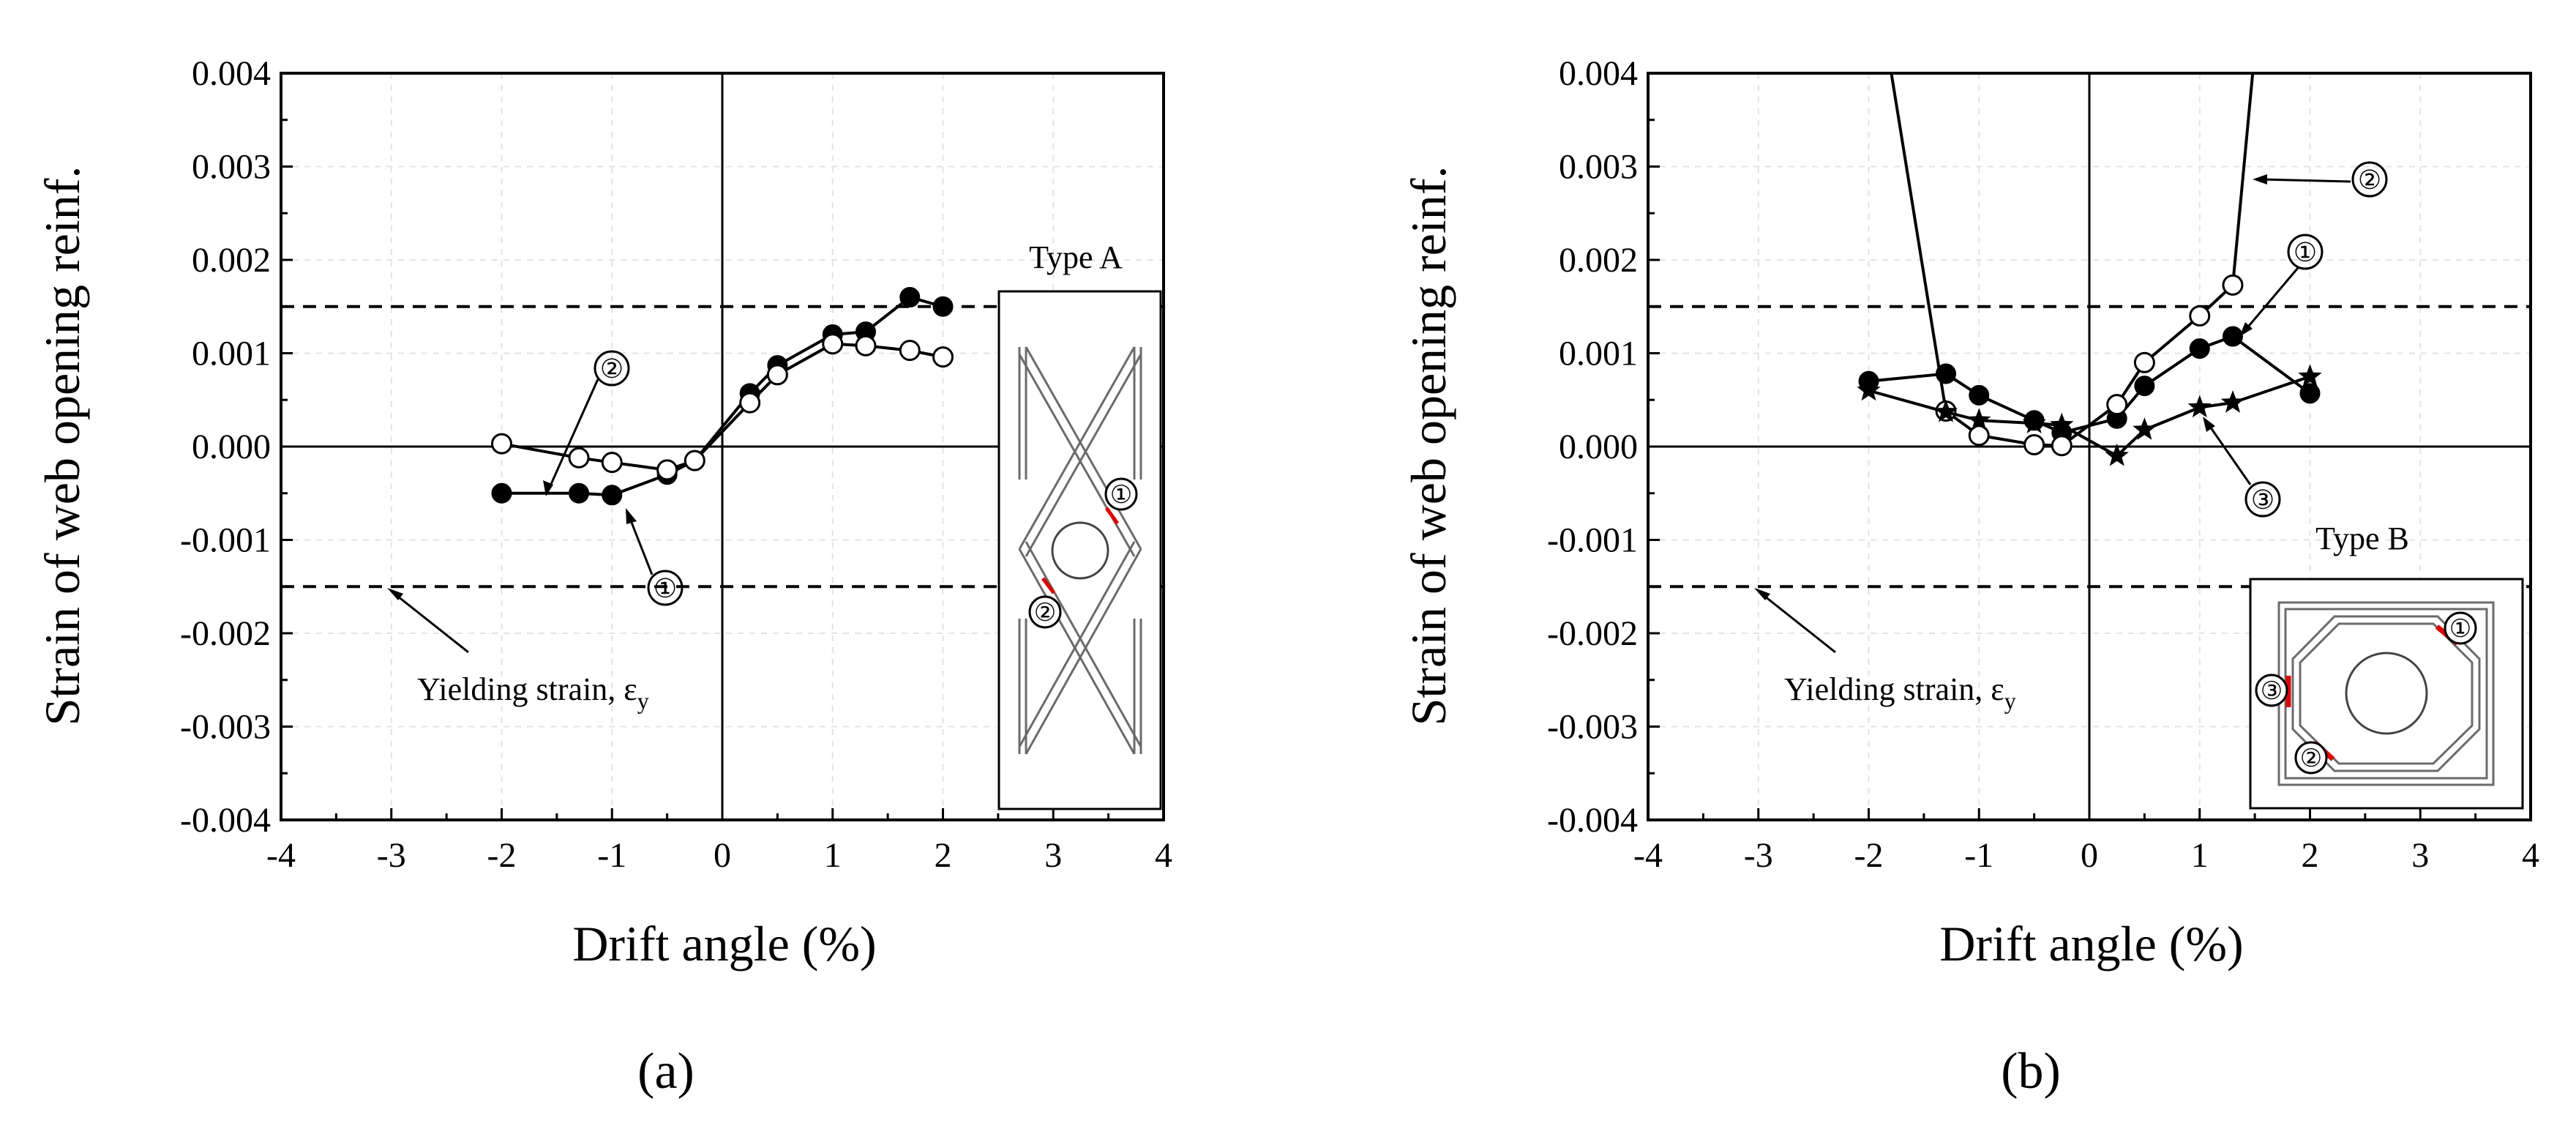  I want to click on callout-label-a-1: ①, so click(665, 588).